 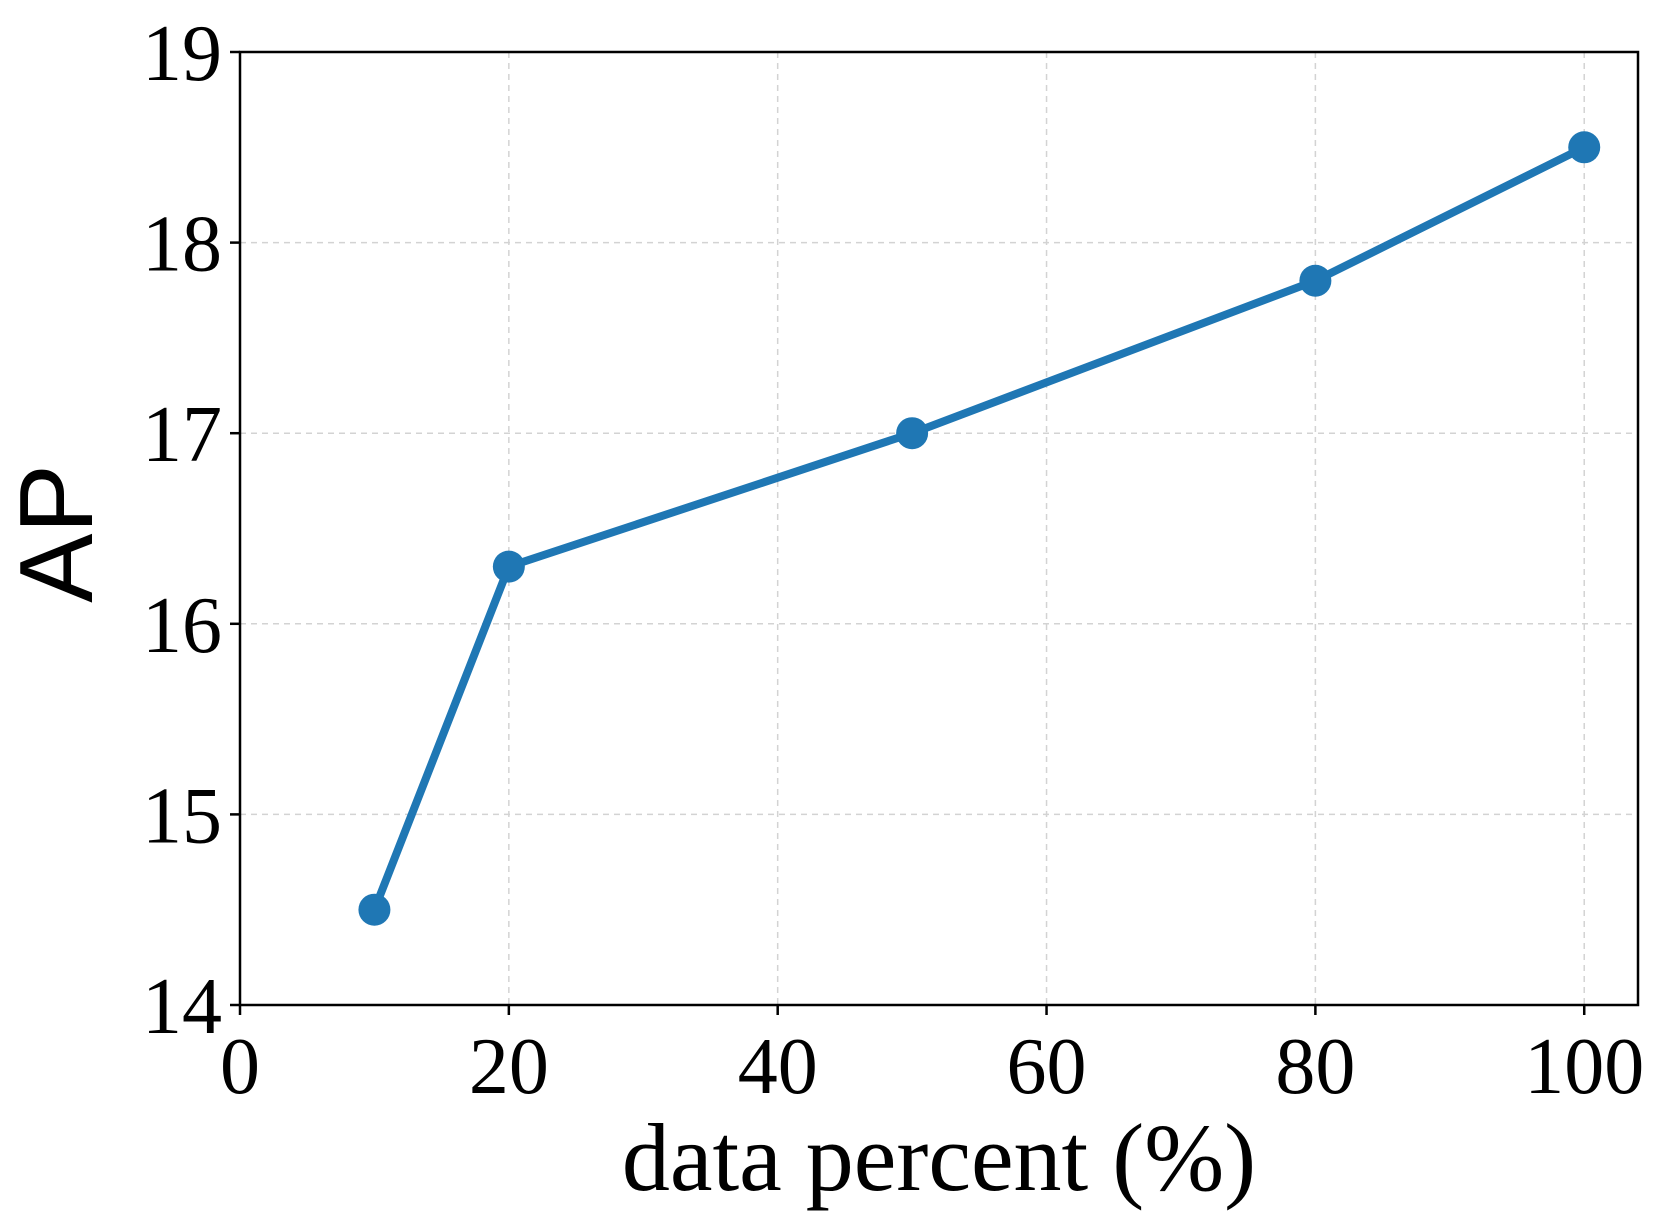 What do you see at coordinates (182, 1007) in the screenshot?
I see `y-tick-label: 14` at bounding box center [182, 1007].